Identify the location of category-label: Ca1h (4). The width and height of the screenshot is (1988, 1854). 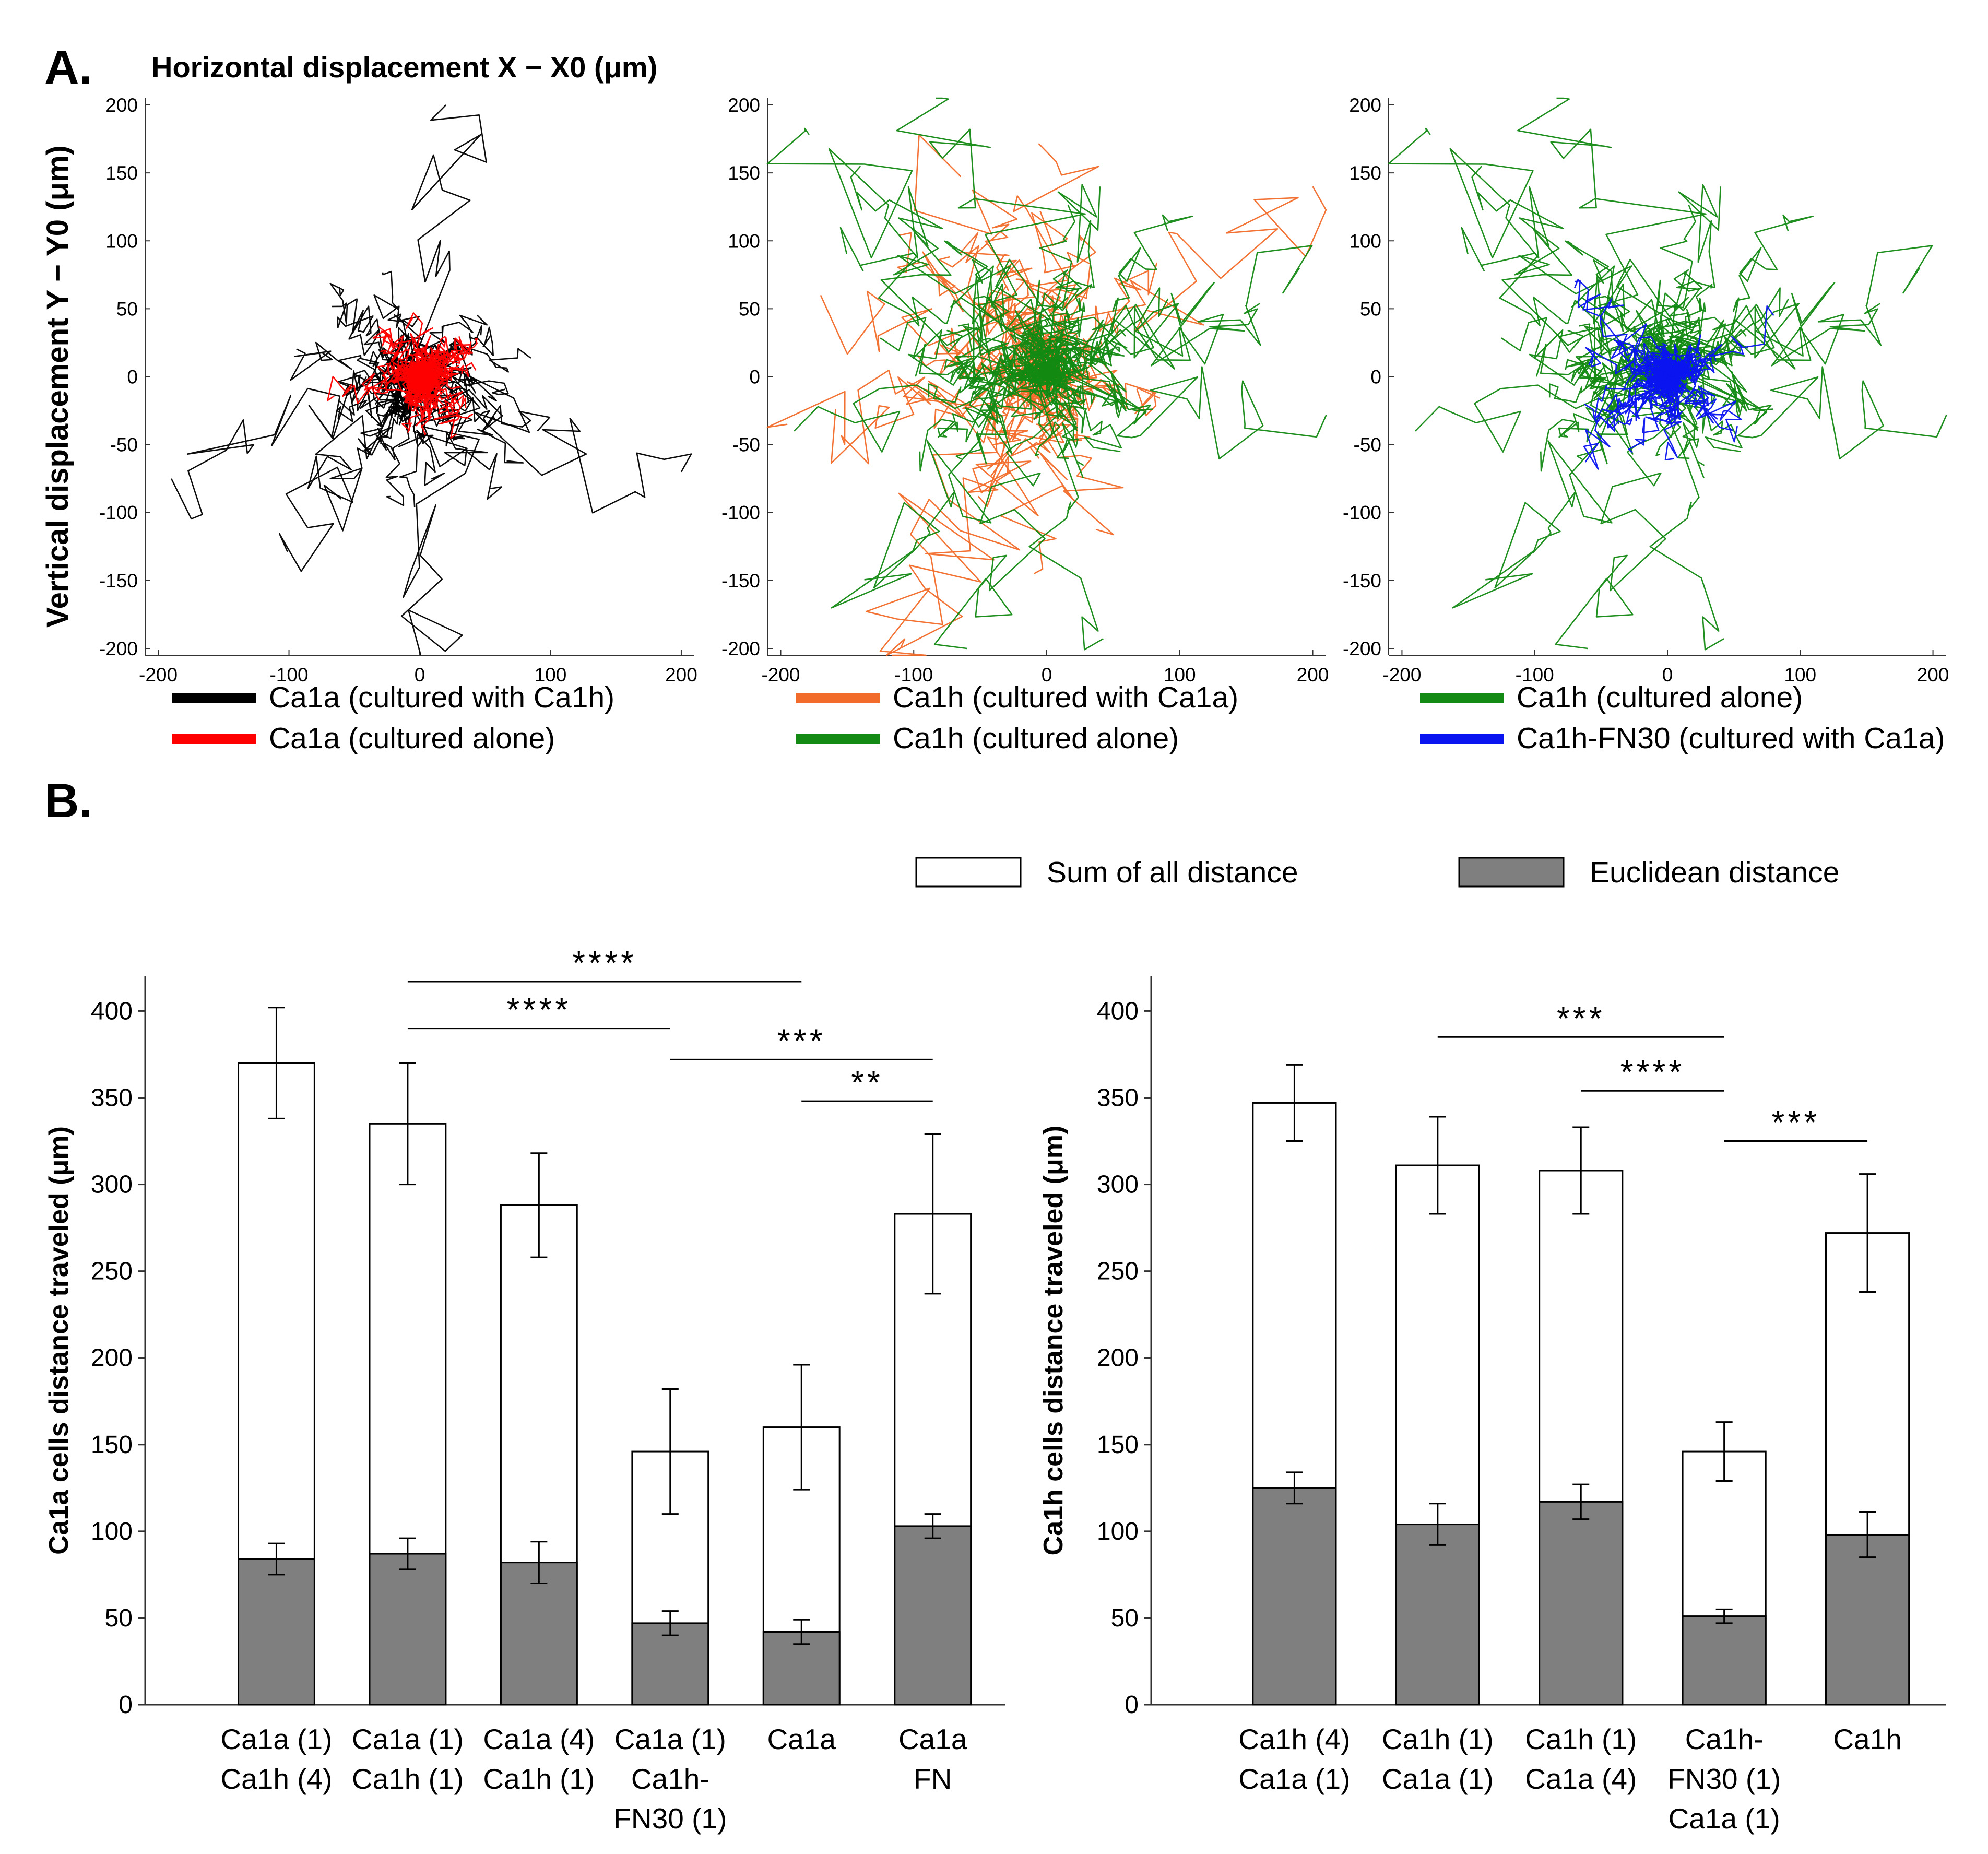
(276, 1779).